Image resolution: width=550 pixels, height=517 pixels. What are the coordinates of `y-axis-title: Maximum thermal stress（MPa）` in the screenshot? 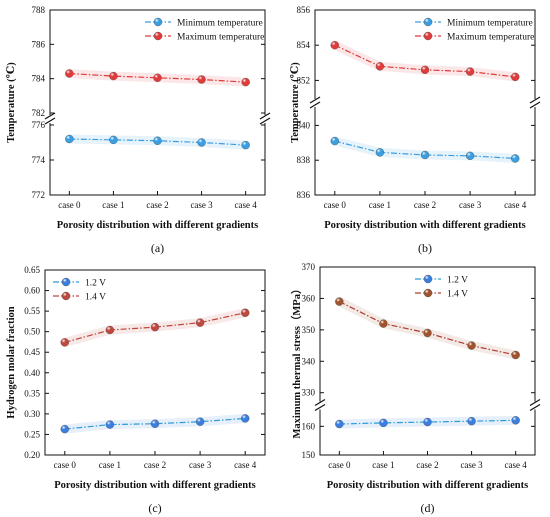 It's located at (296, 361).